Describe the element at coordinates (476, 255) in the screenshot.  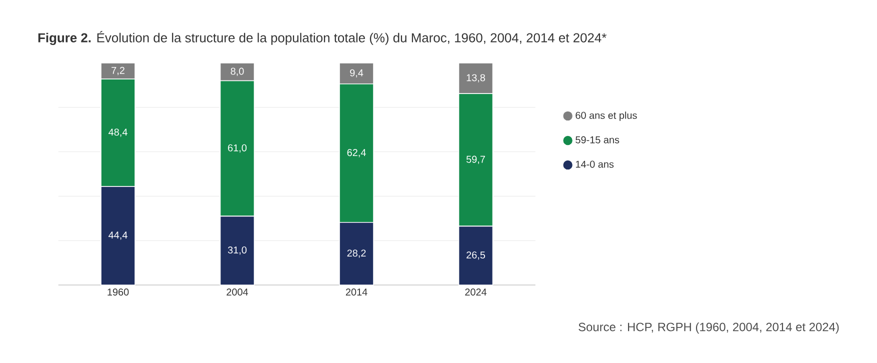
I see `data-label: 26,5` at that location.